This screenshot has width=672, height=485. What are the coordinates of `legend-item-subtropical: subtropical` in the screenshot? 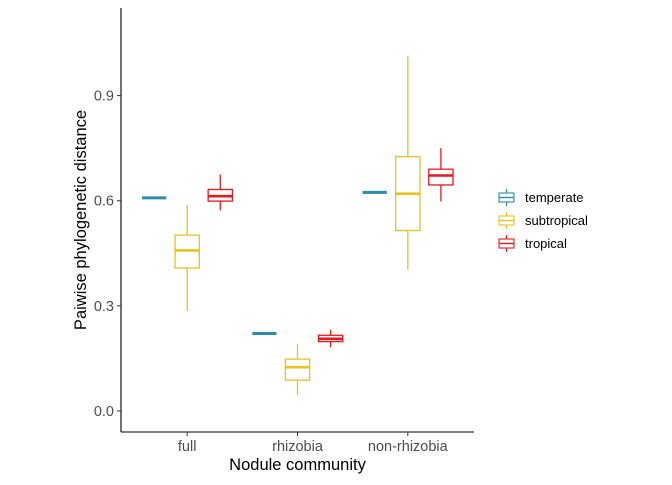 It's located at (543, 220).